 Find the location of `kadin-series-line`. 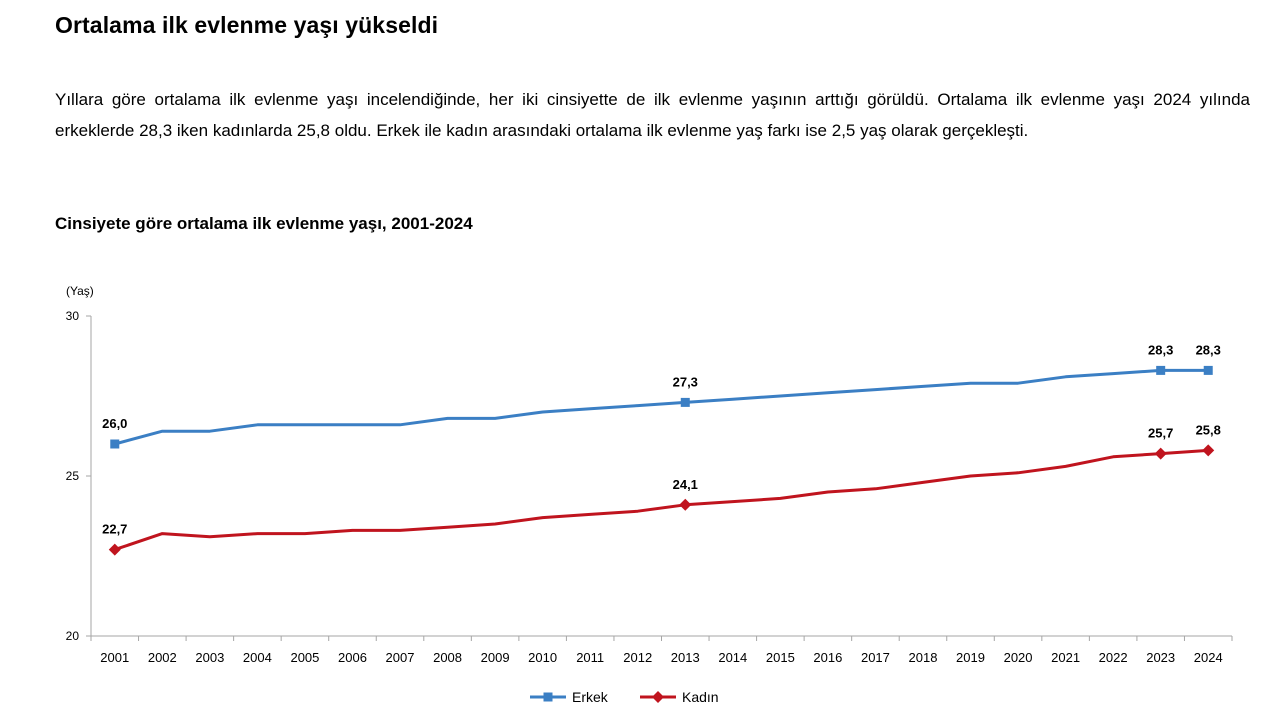

kadin-series-line is located at coordinates (661, 500).